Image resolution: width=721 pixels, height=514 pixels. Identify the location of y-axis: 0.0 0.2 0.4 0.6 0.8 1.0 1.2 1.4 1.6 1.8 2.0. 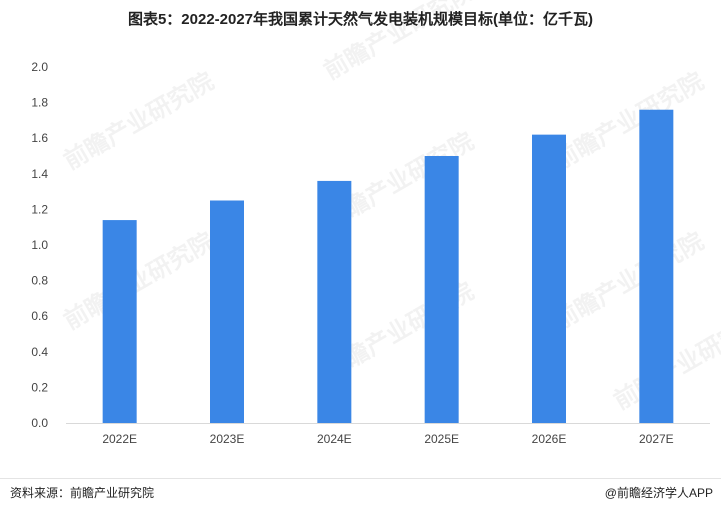
(39, 245).